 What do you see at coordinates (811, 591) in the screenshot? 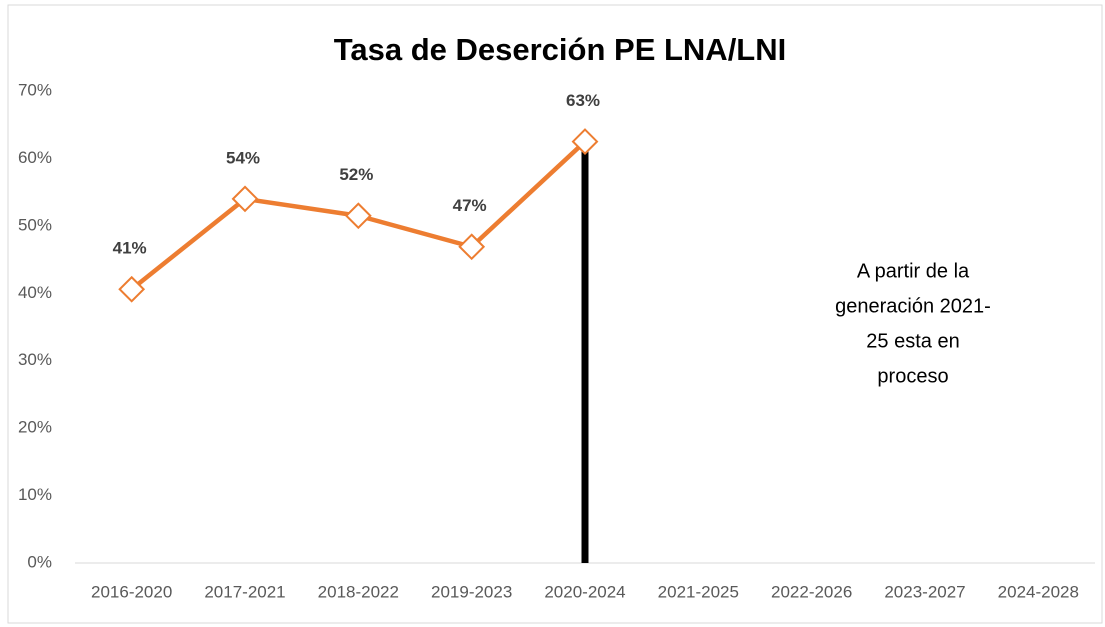
I see `x-tick-label: 2022-2026` at bounding box center [811, 591].